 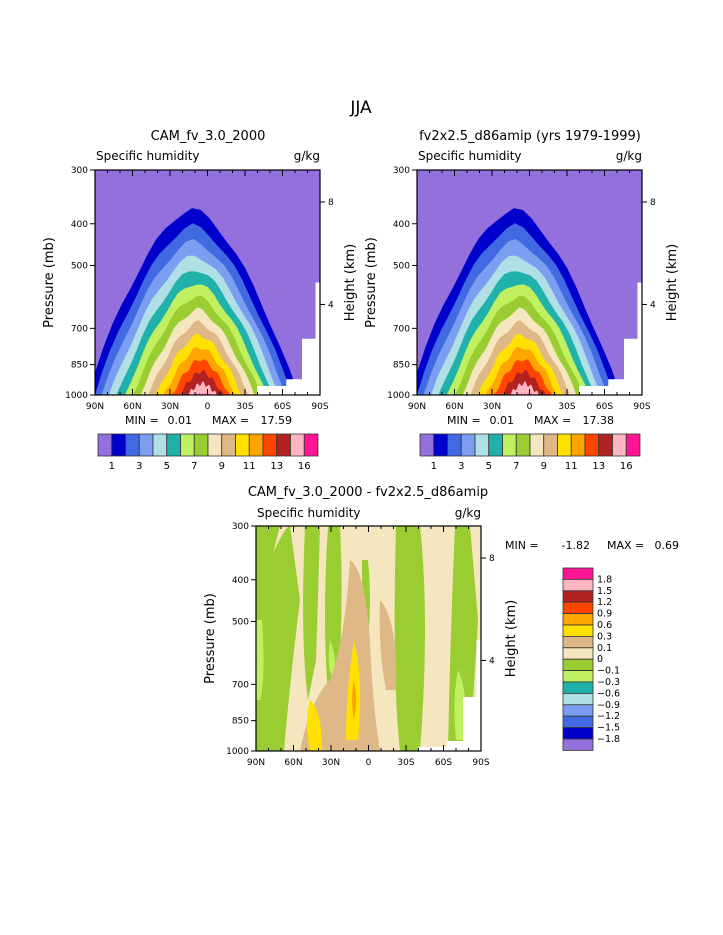 I want to click on panel-title: CAM_fv_3.0_2000 - fv2x2.5_d86amip, so click(x=368, y=492).